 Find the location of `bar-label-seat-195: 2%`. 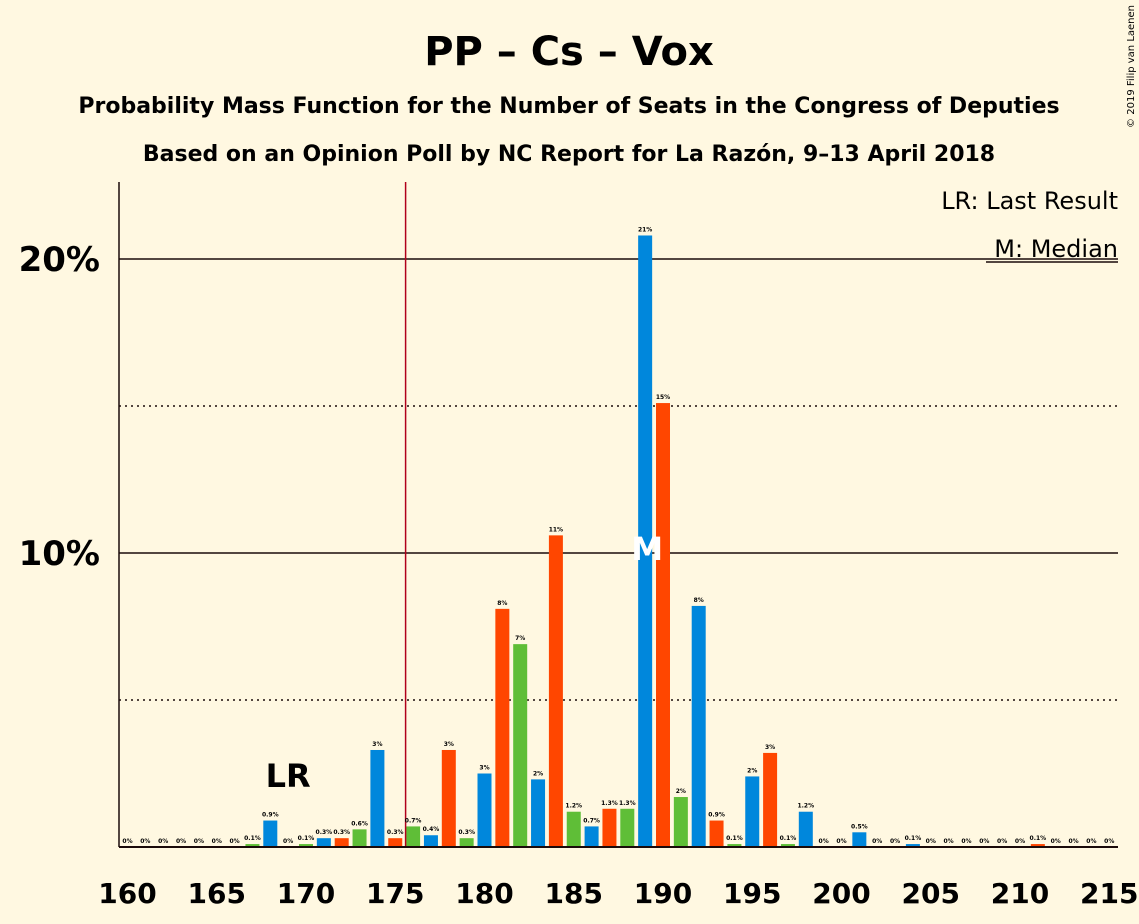

bar-label-seat-195: 2% is located at coordinates (752, 770).